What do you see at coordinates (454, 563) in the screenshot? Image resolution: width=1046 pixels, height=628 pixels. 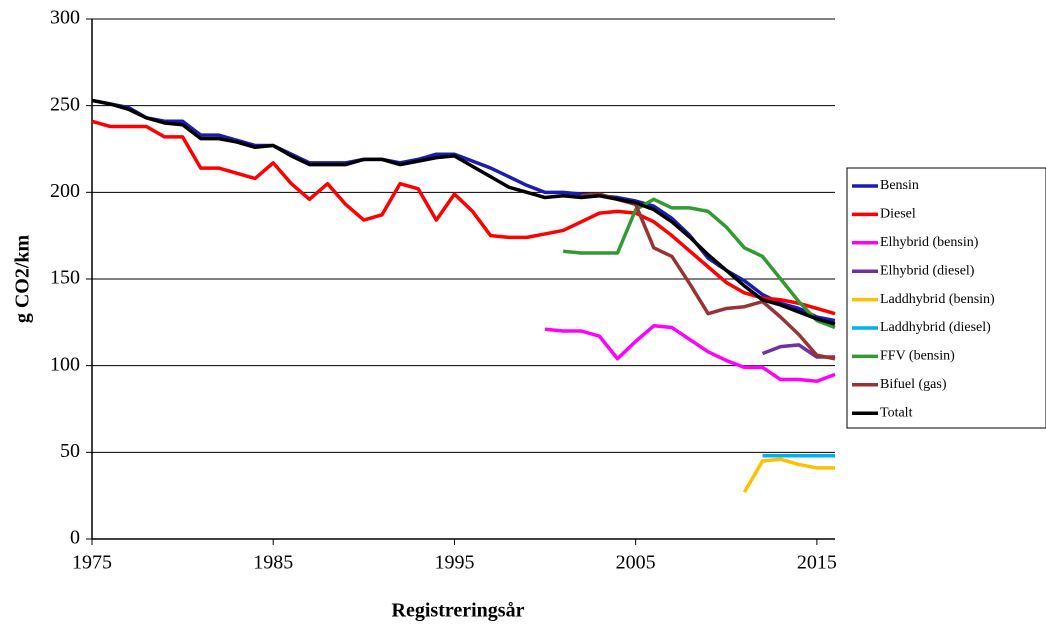 I see `x-tick-label: 1995` at bounding box center [454, 563].